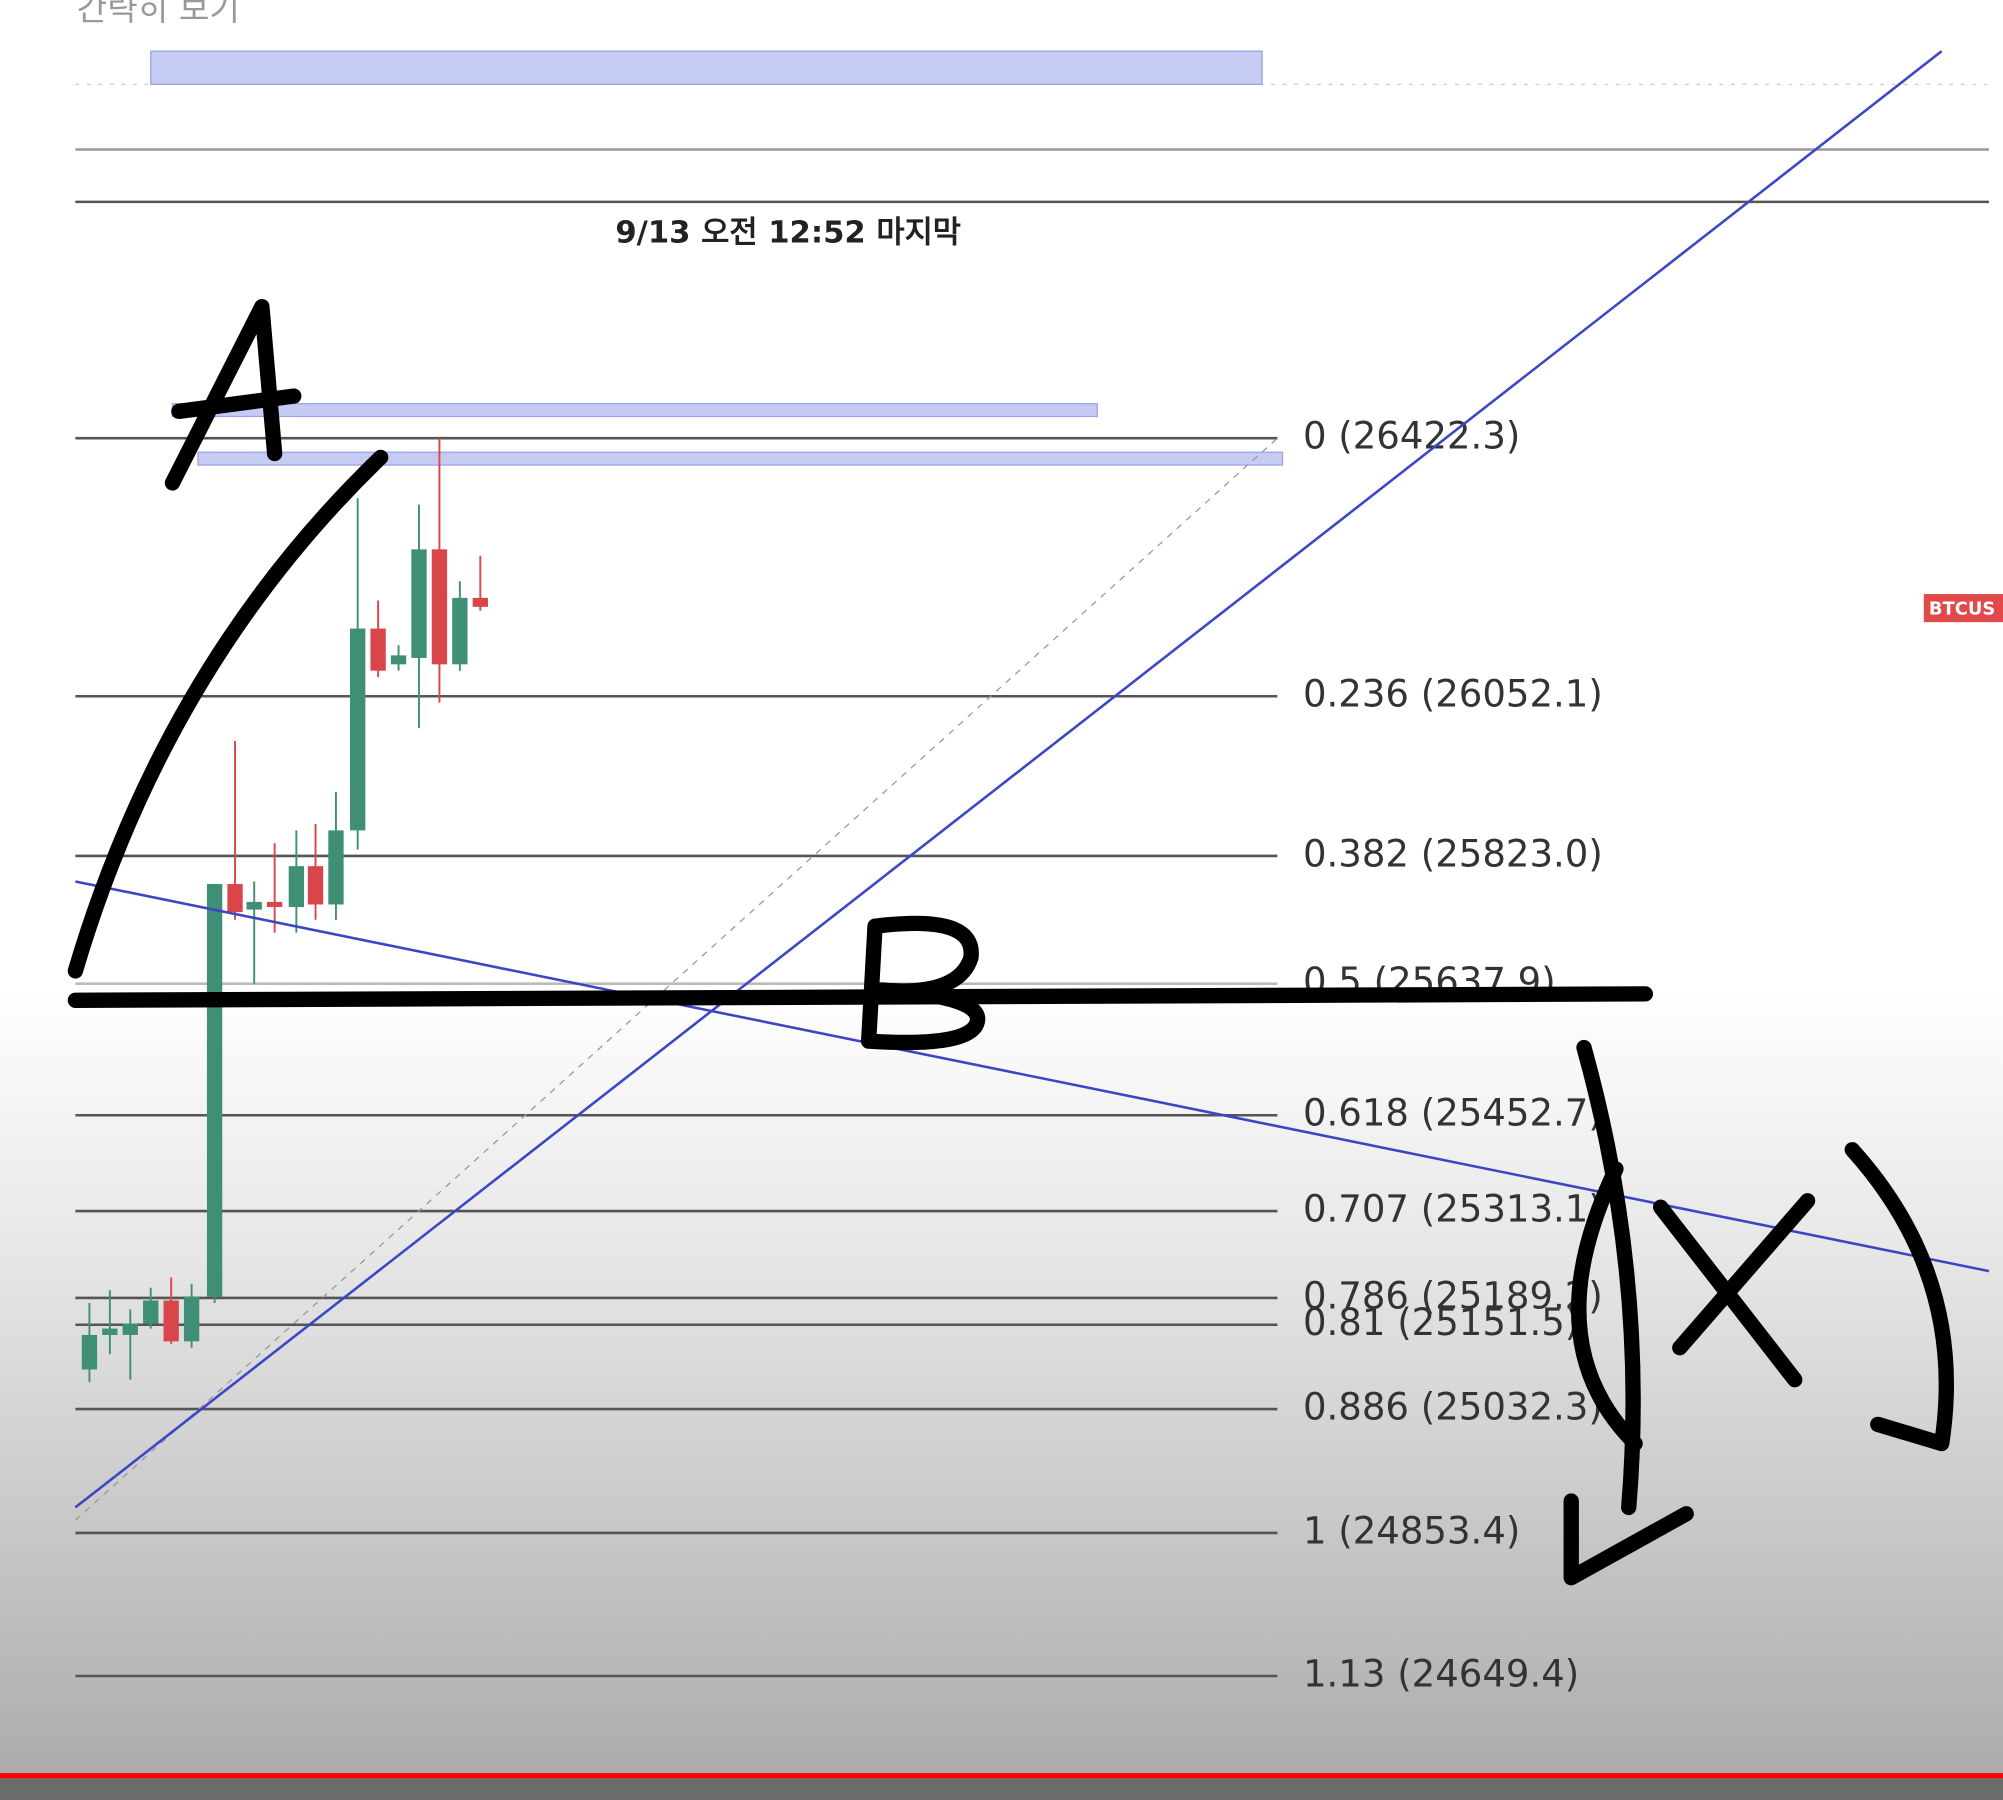  I want to click on symbol-tag-bg, so click(1963, 608).